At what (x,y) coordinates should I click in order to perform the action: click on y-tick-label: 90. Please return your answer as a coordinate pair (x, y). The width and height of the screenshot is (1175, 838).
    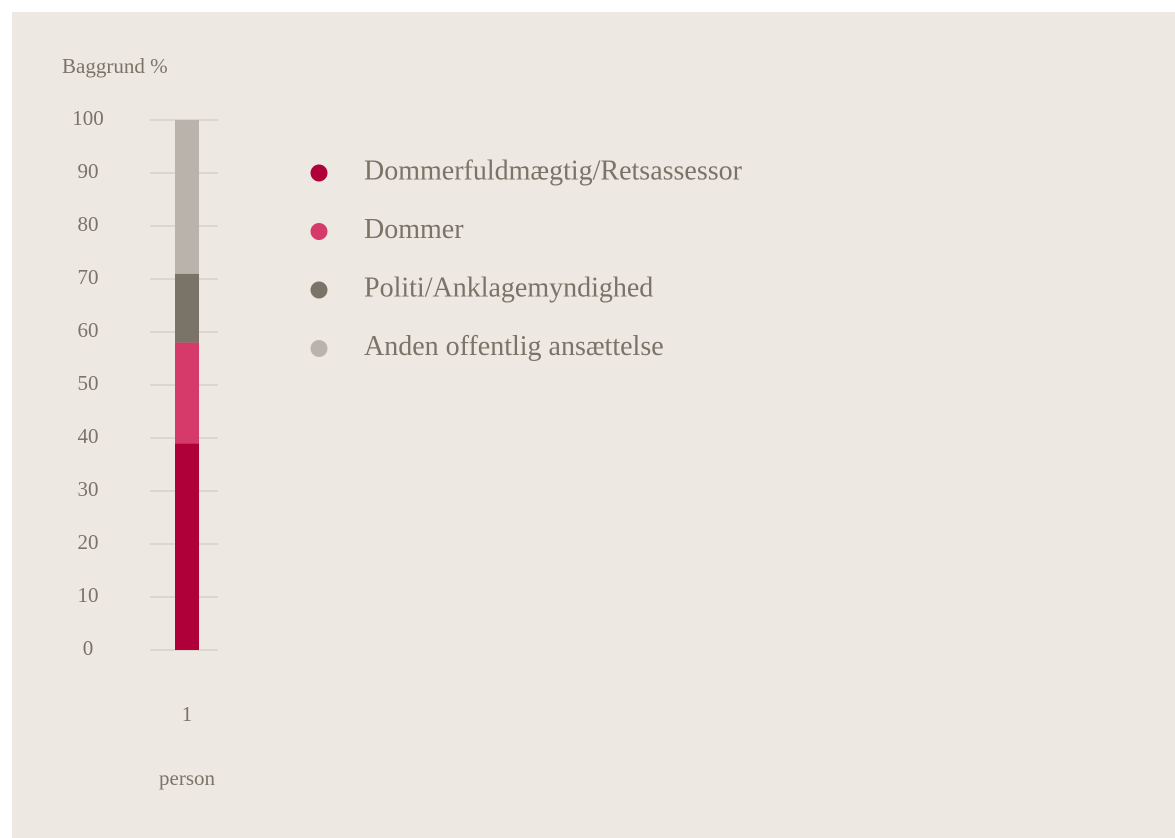
    Looking at the image, I should click on (88, 171).